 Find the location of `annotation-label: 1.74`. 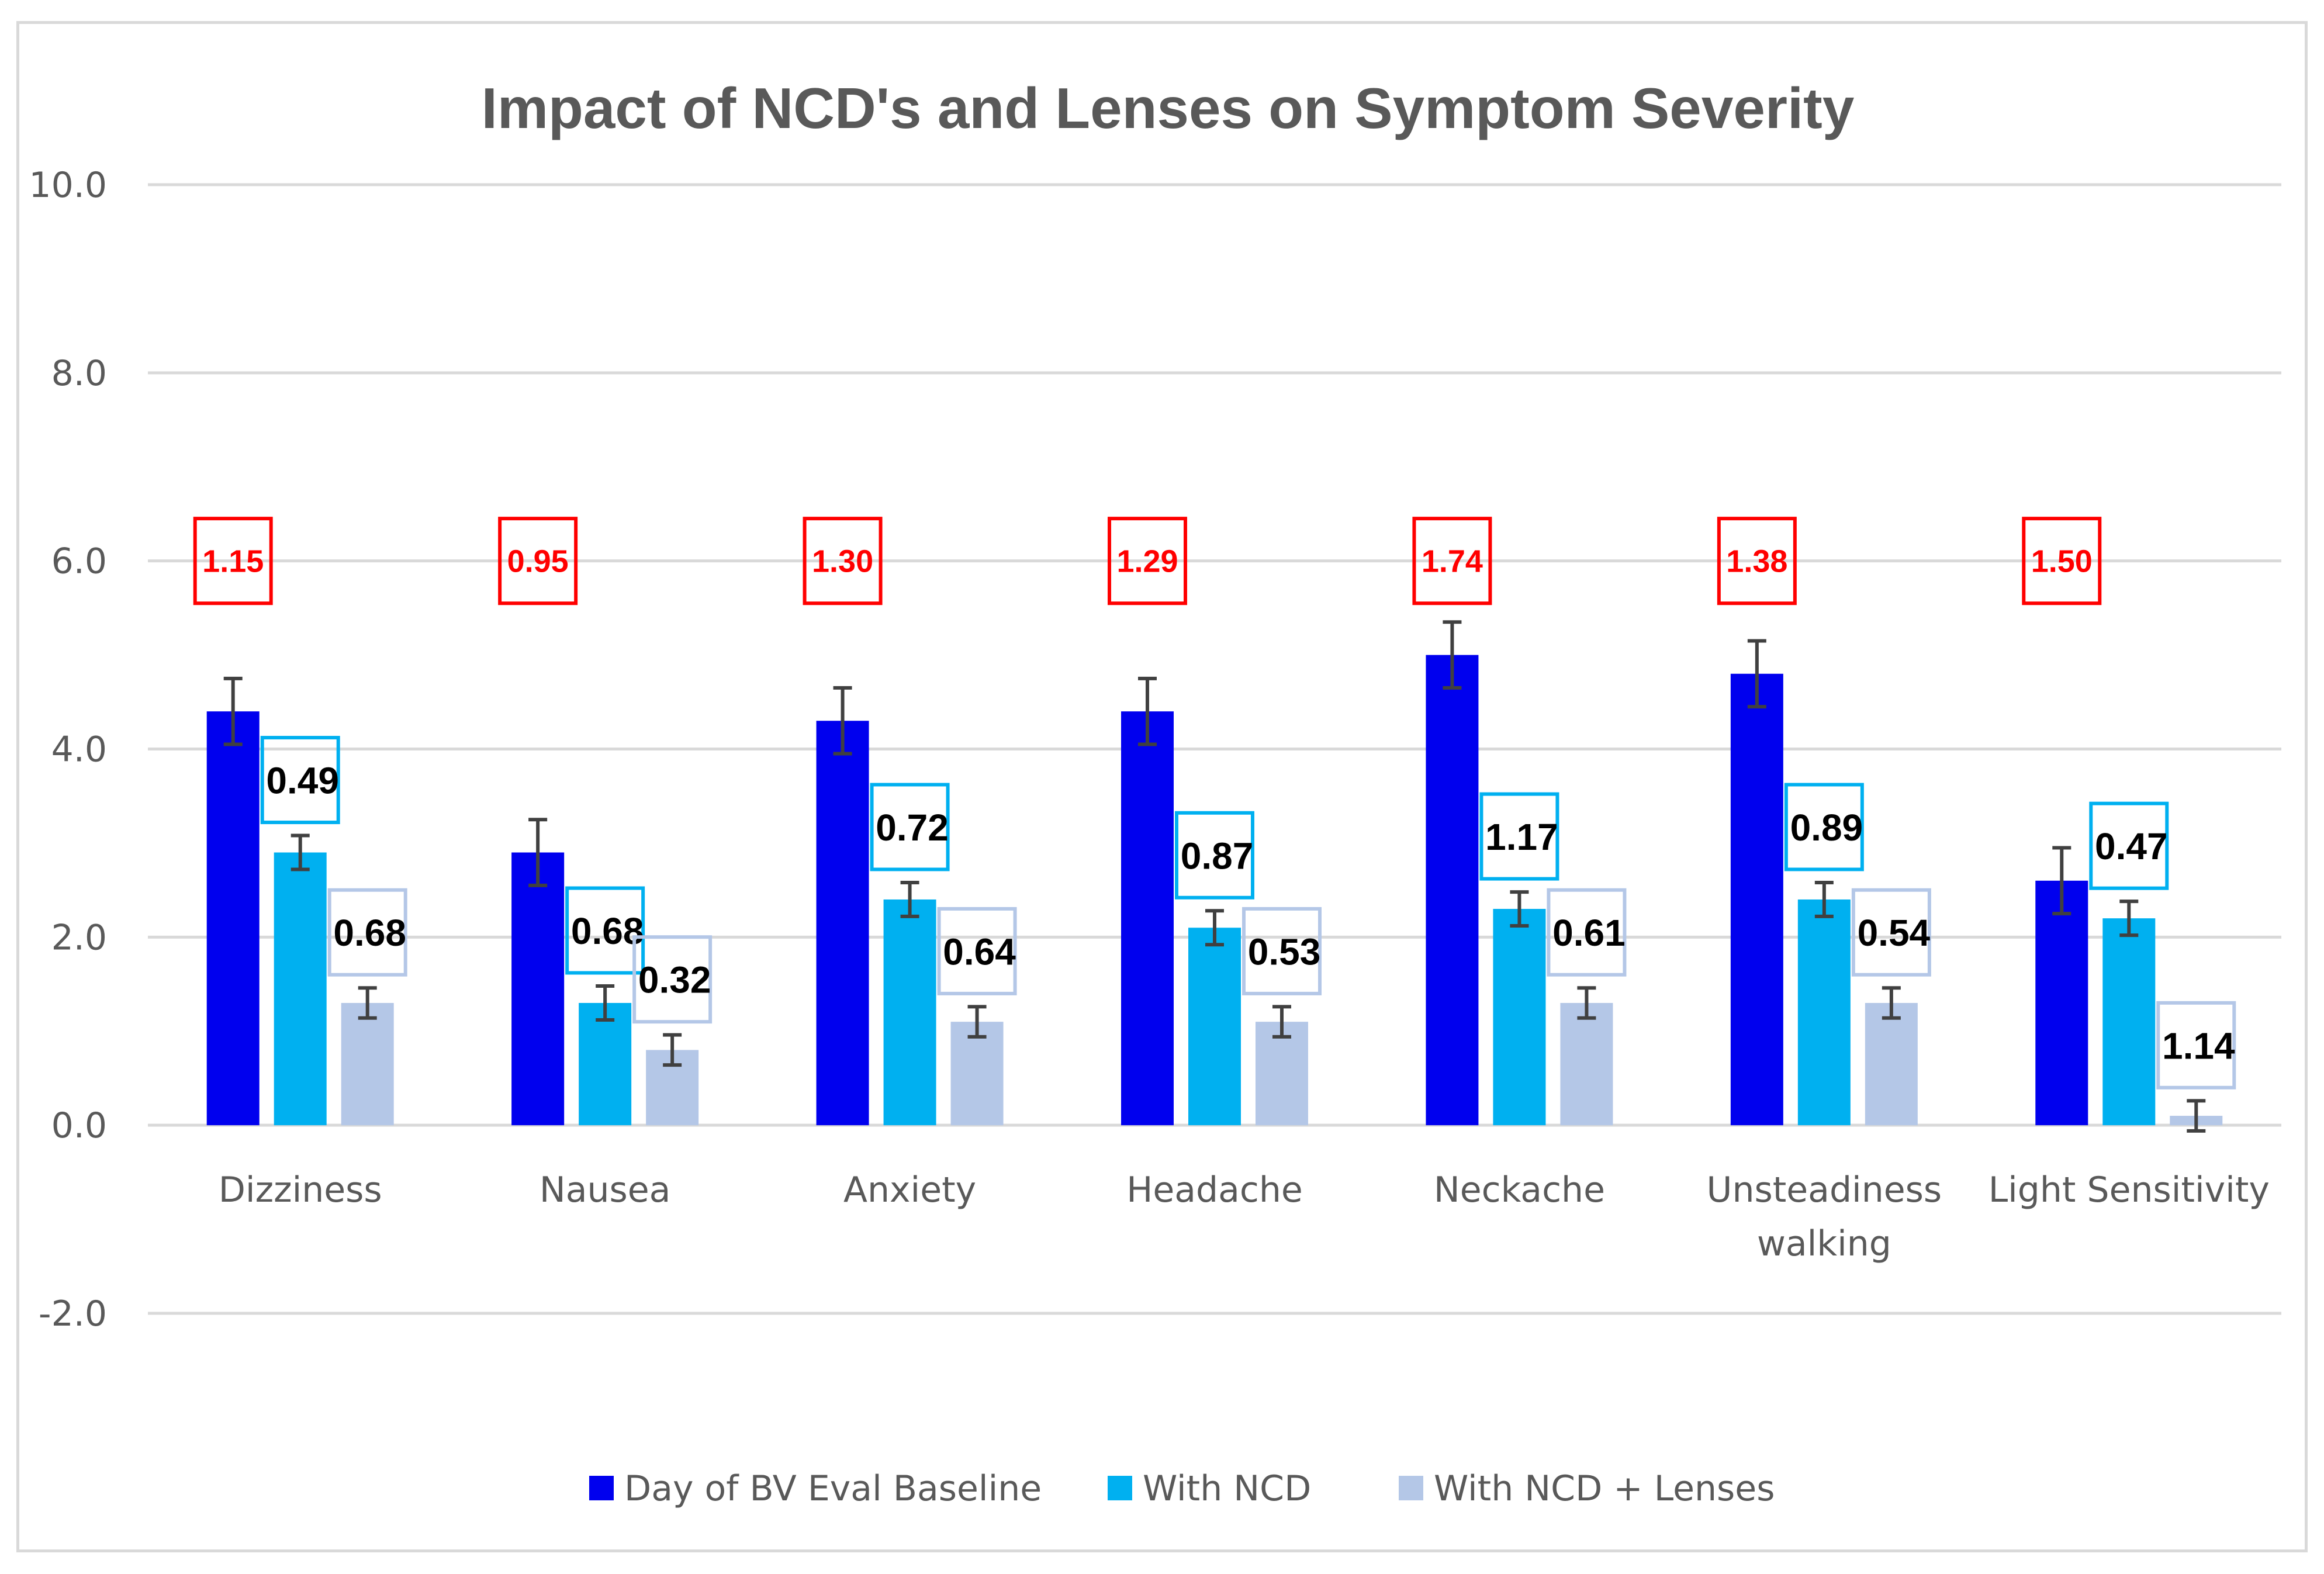

annotation-label: 1.74 is located at coordinates (1452, 561).